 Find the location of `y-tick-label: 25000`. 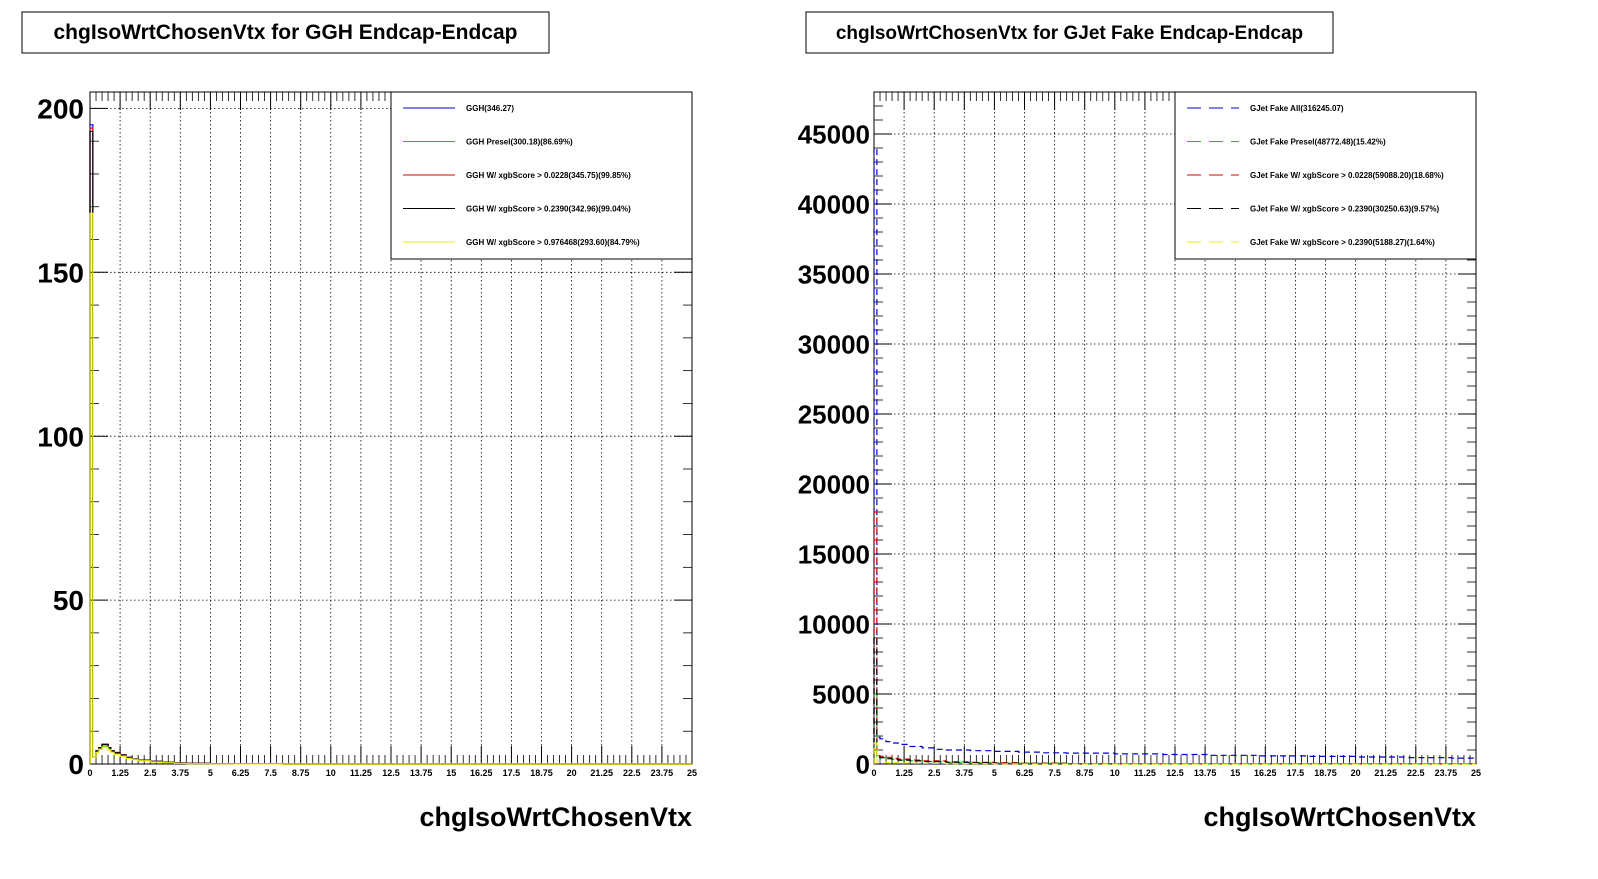

y-tick-label: 25000 is located at coordinates (834, 414).